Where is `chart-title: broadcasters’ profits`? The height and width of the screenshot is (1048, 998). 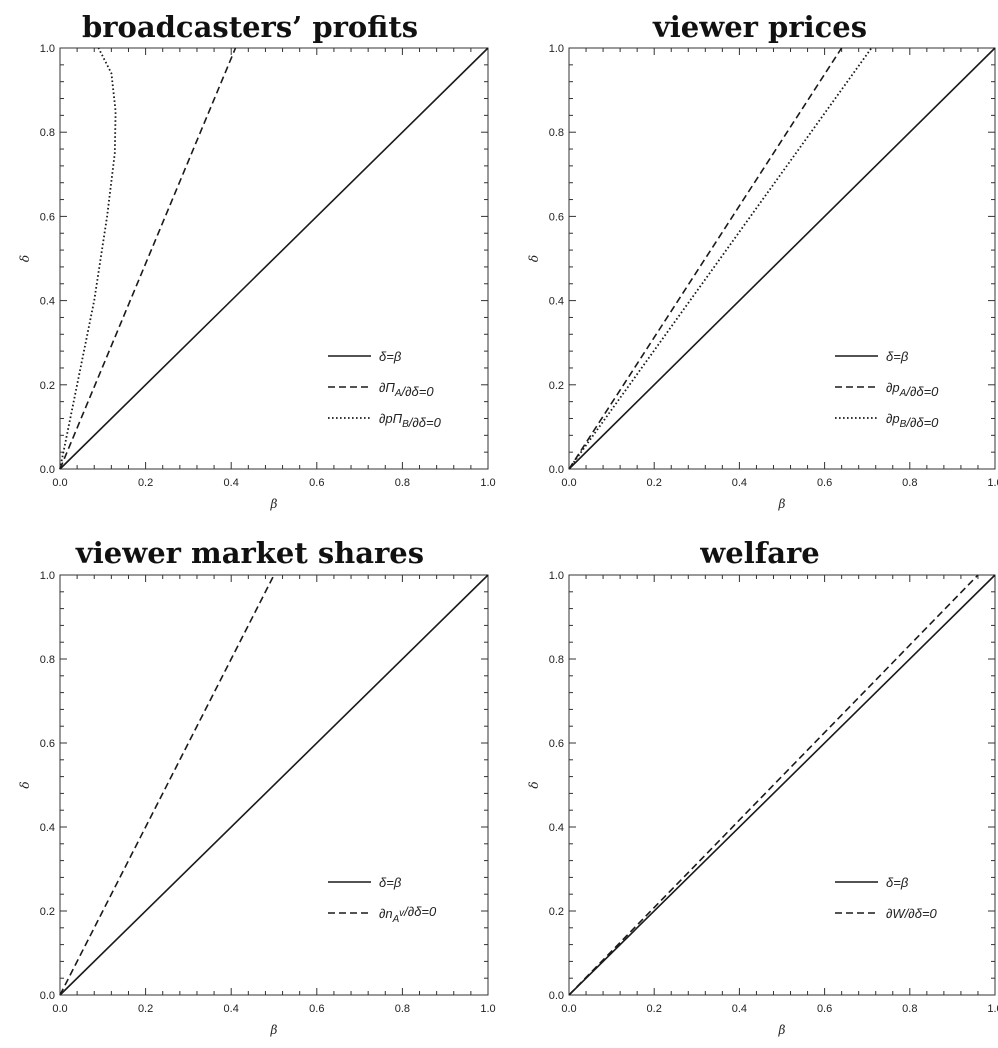
chart-title: broadcasters’ profits is located at coordinates (250, 27).